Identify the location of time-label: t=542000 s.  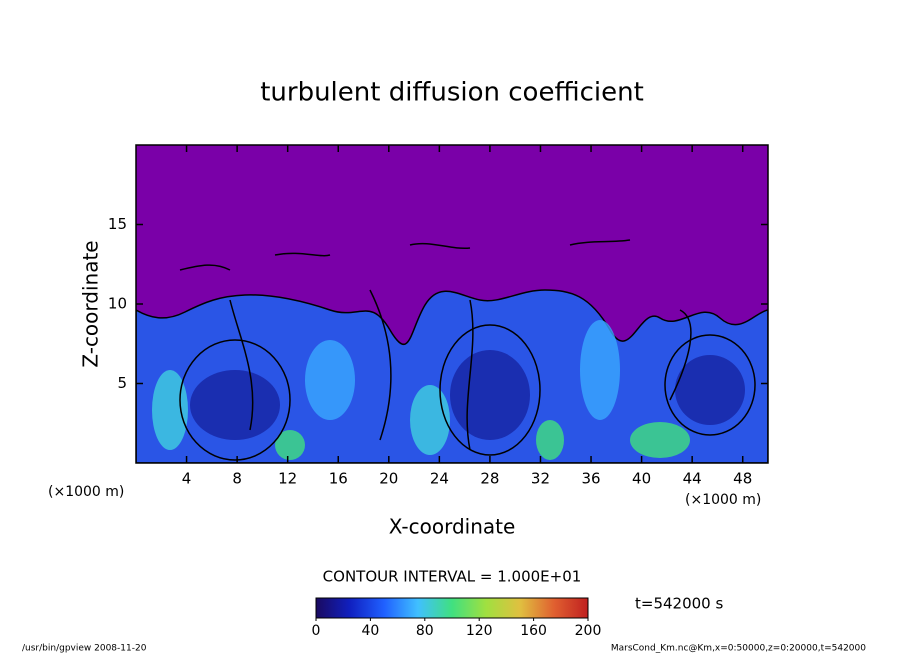
(679, 604).